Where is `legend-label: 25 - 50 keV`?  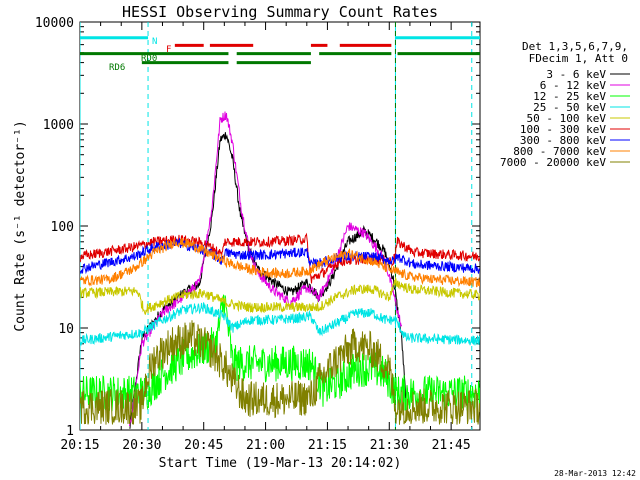 legend-label: 25 - 50 keV is located at coordinates (569, 107).